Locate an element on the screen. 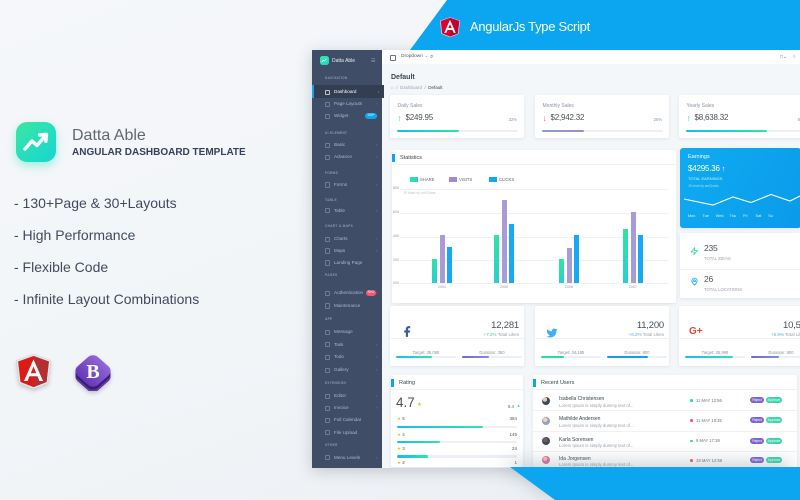 Image resolution: width=800 pixels, height=500 pixels. svg-text: B is located at coordinates (92, 372).